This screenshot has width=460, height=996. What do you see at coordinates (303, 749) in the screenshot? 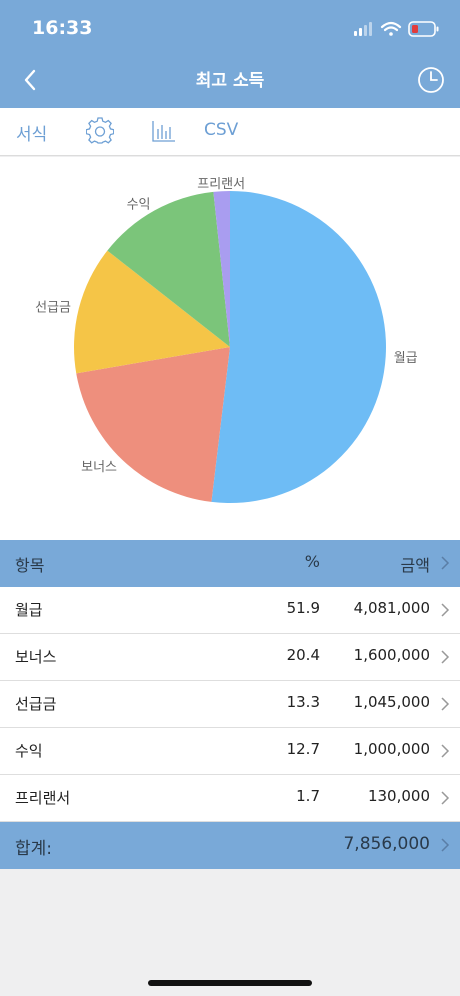
I see `row-percent: 12.7` at bounding box center [303, 749].